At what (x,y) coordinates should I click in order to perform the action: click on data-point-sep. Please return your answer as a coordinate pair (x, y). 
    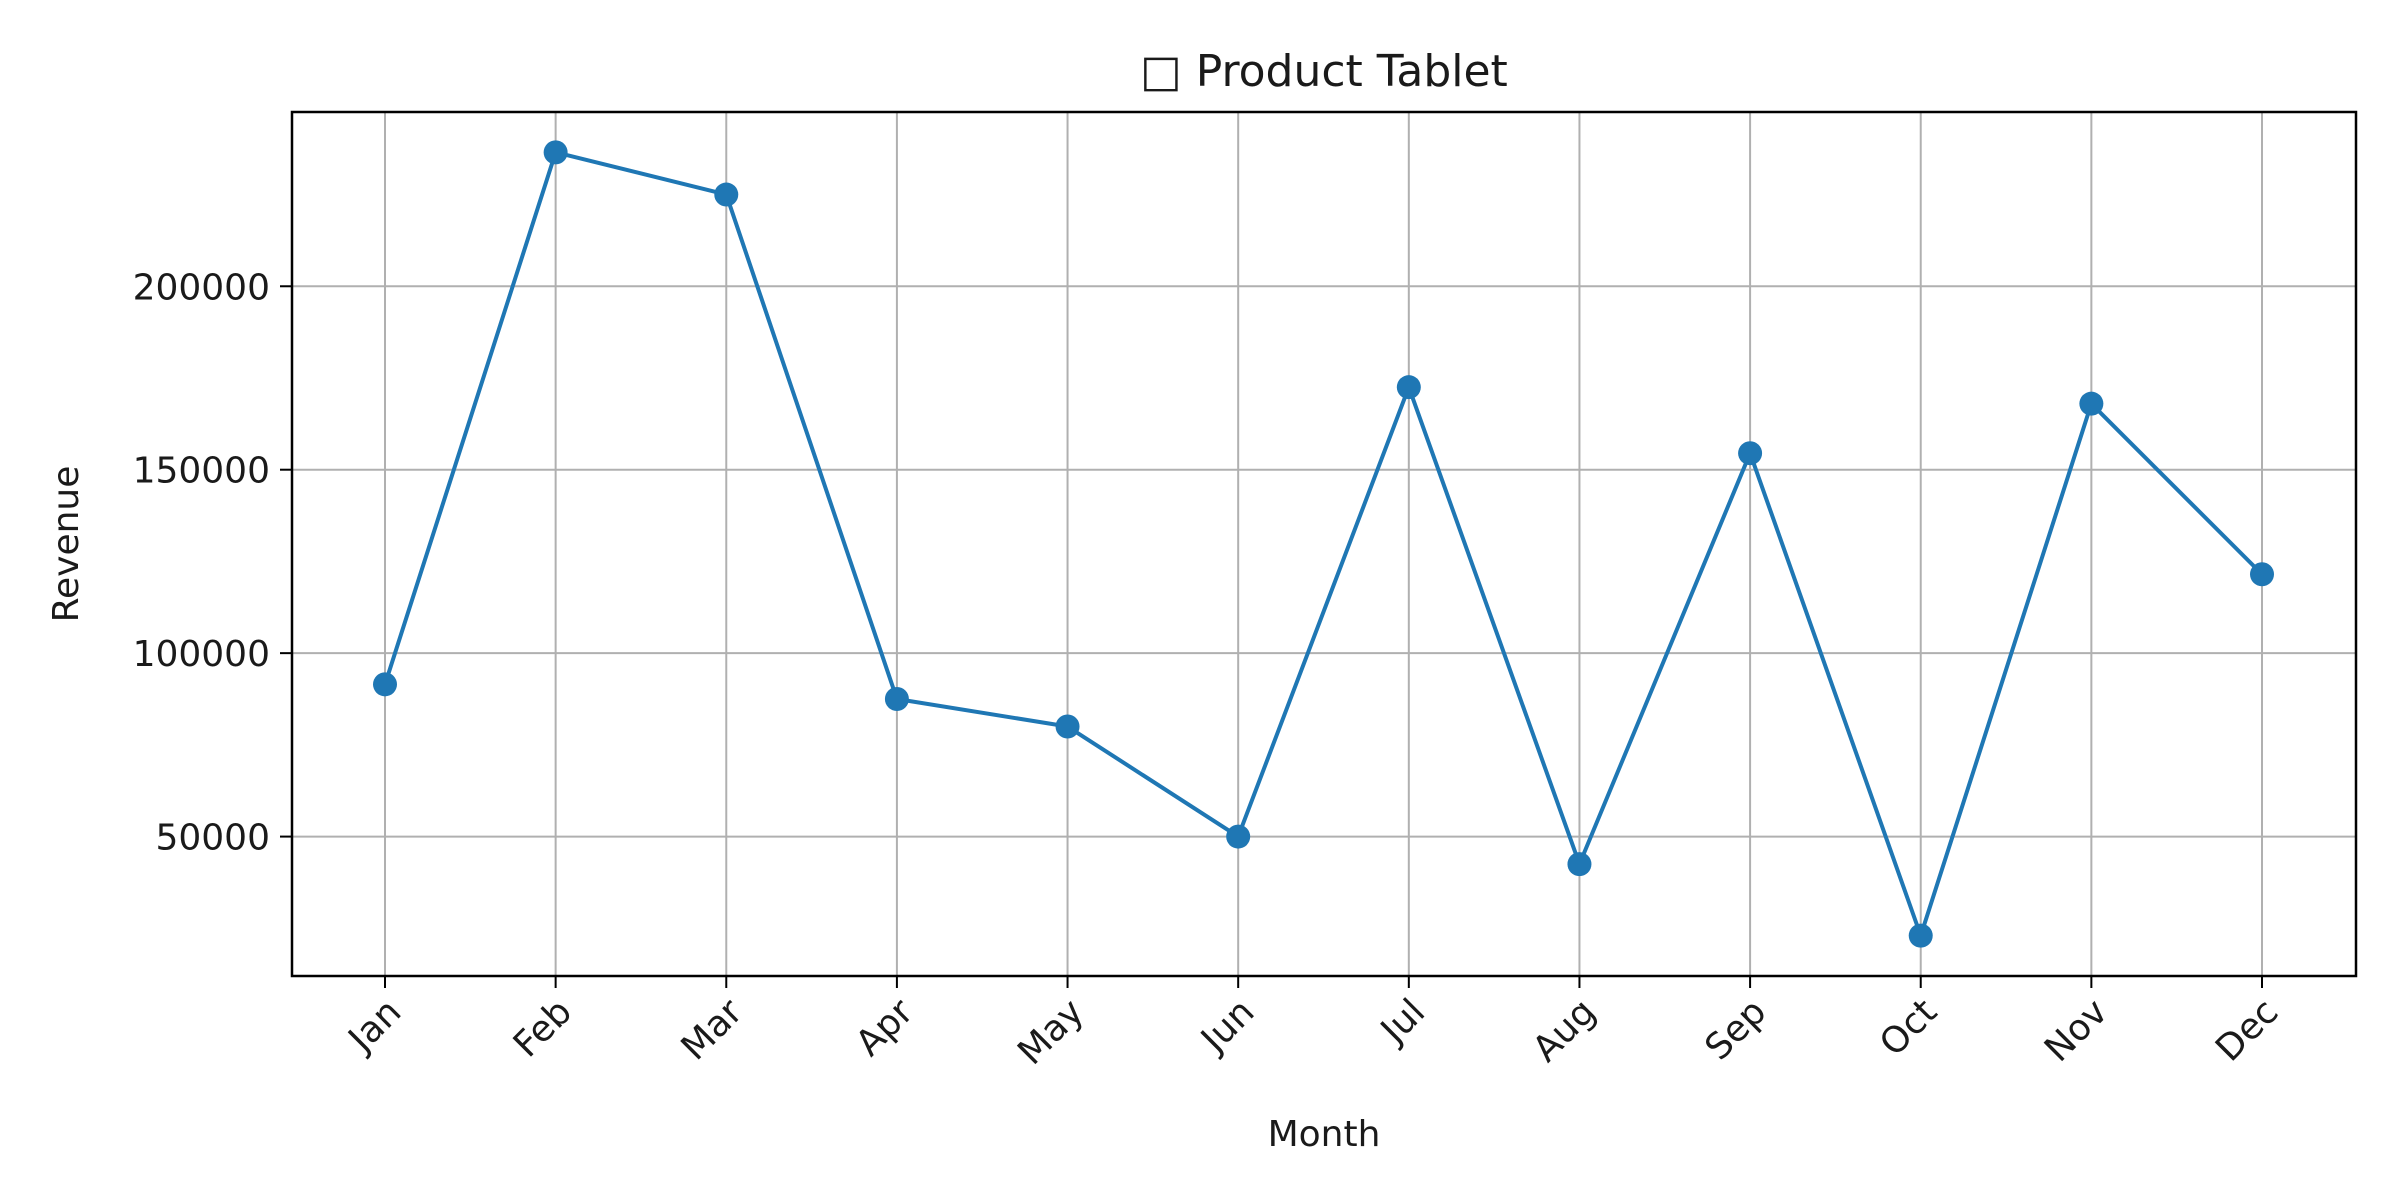
    Looking at the image, I should click on (1750, 453).